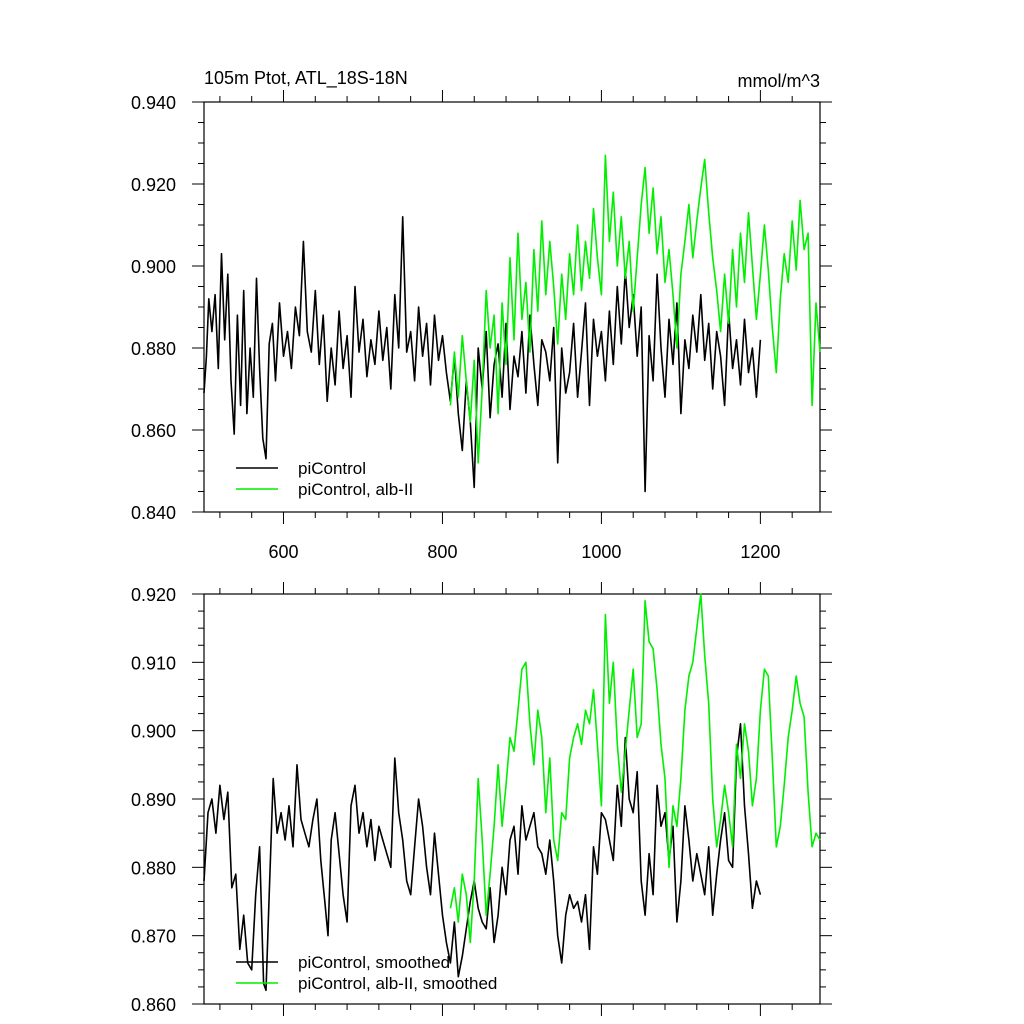 This screenshot has height=1024, width=1024. I want to click on top-legend: piControl piControl, alb-II, so click(324, 479).